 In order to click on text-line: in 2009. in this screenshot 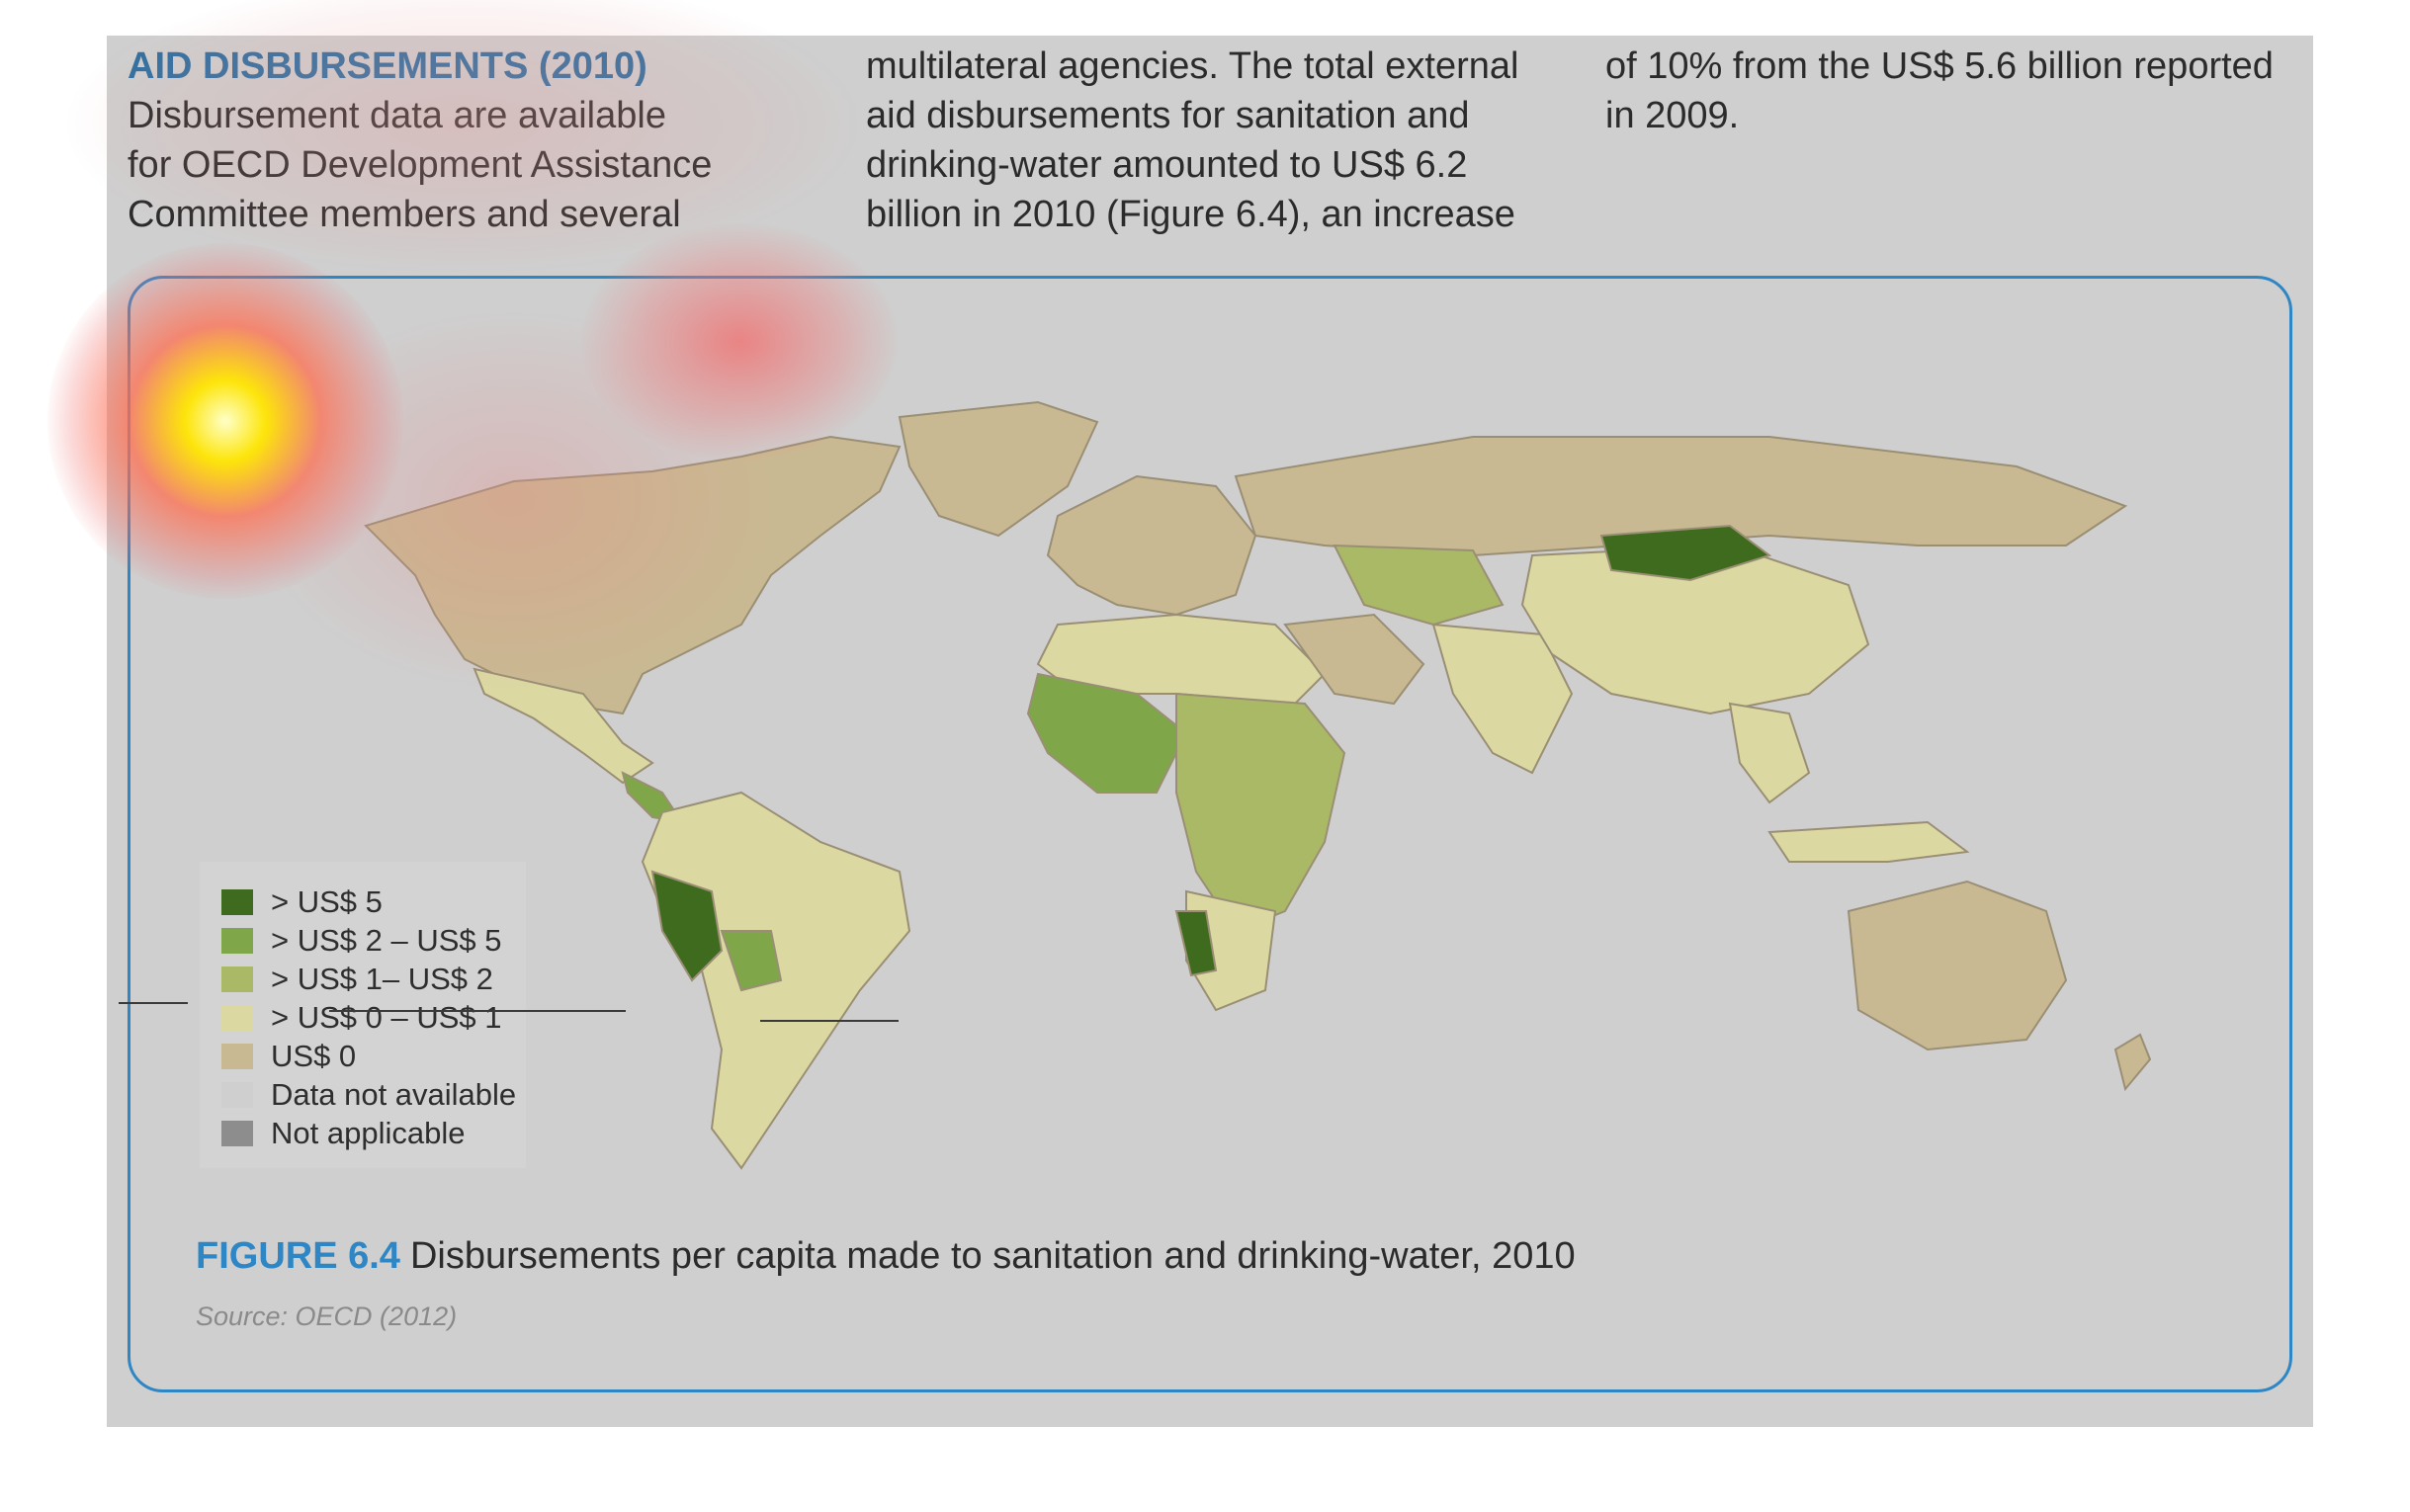, I will do `click(1672, 115)`.